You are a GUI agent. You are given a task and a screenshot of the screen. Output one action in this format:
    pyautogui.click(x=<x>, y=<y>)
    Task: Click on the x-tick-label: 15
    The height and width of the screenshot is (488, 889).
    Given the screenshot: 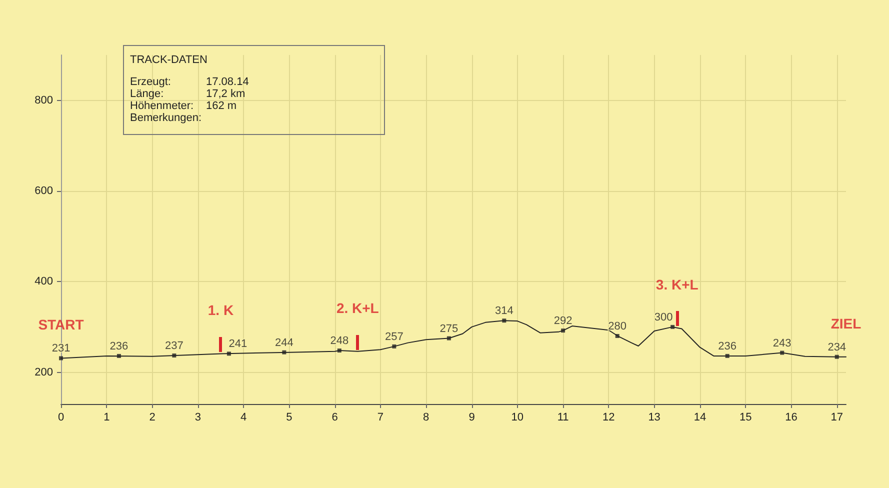 What is the action you would take?
    pyautogui.click(x=745, y=418)
    